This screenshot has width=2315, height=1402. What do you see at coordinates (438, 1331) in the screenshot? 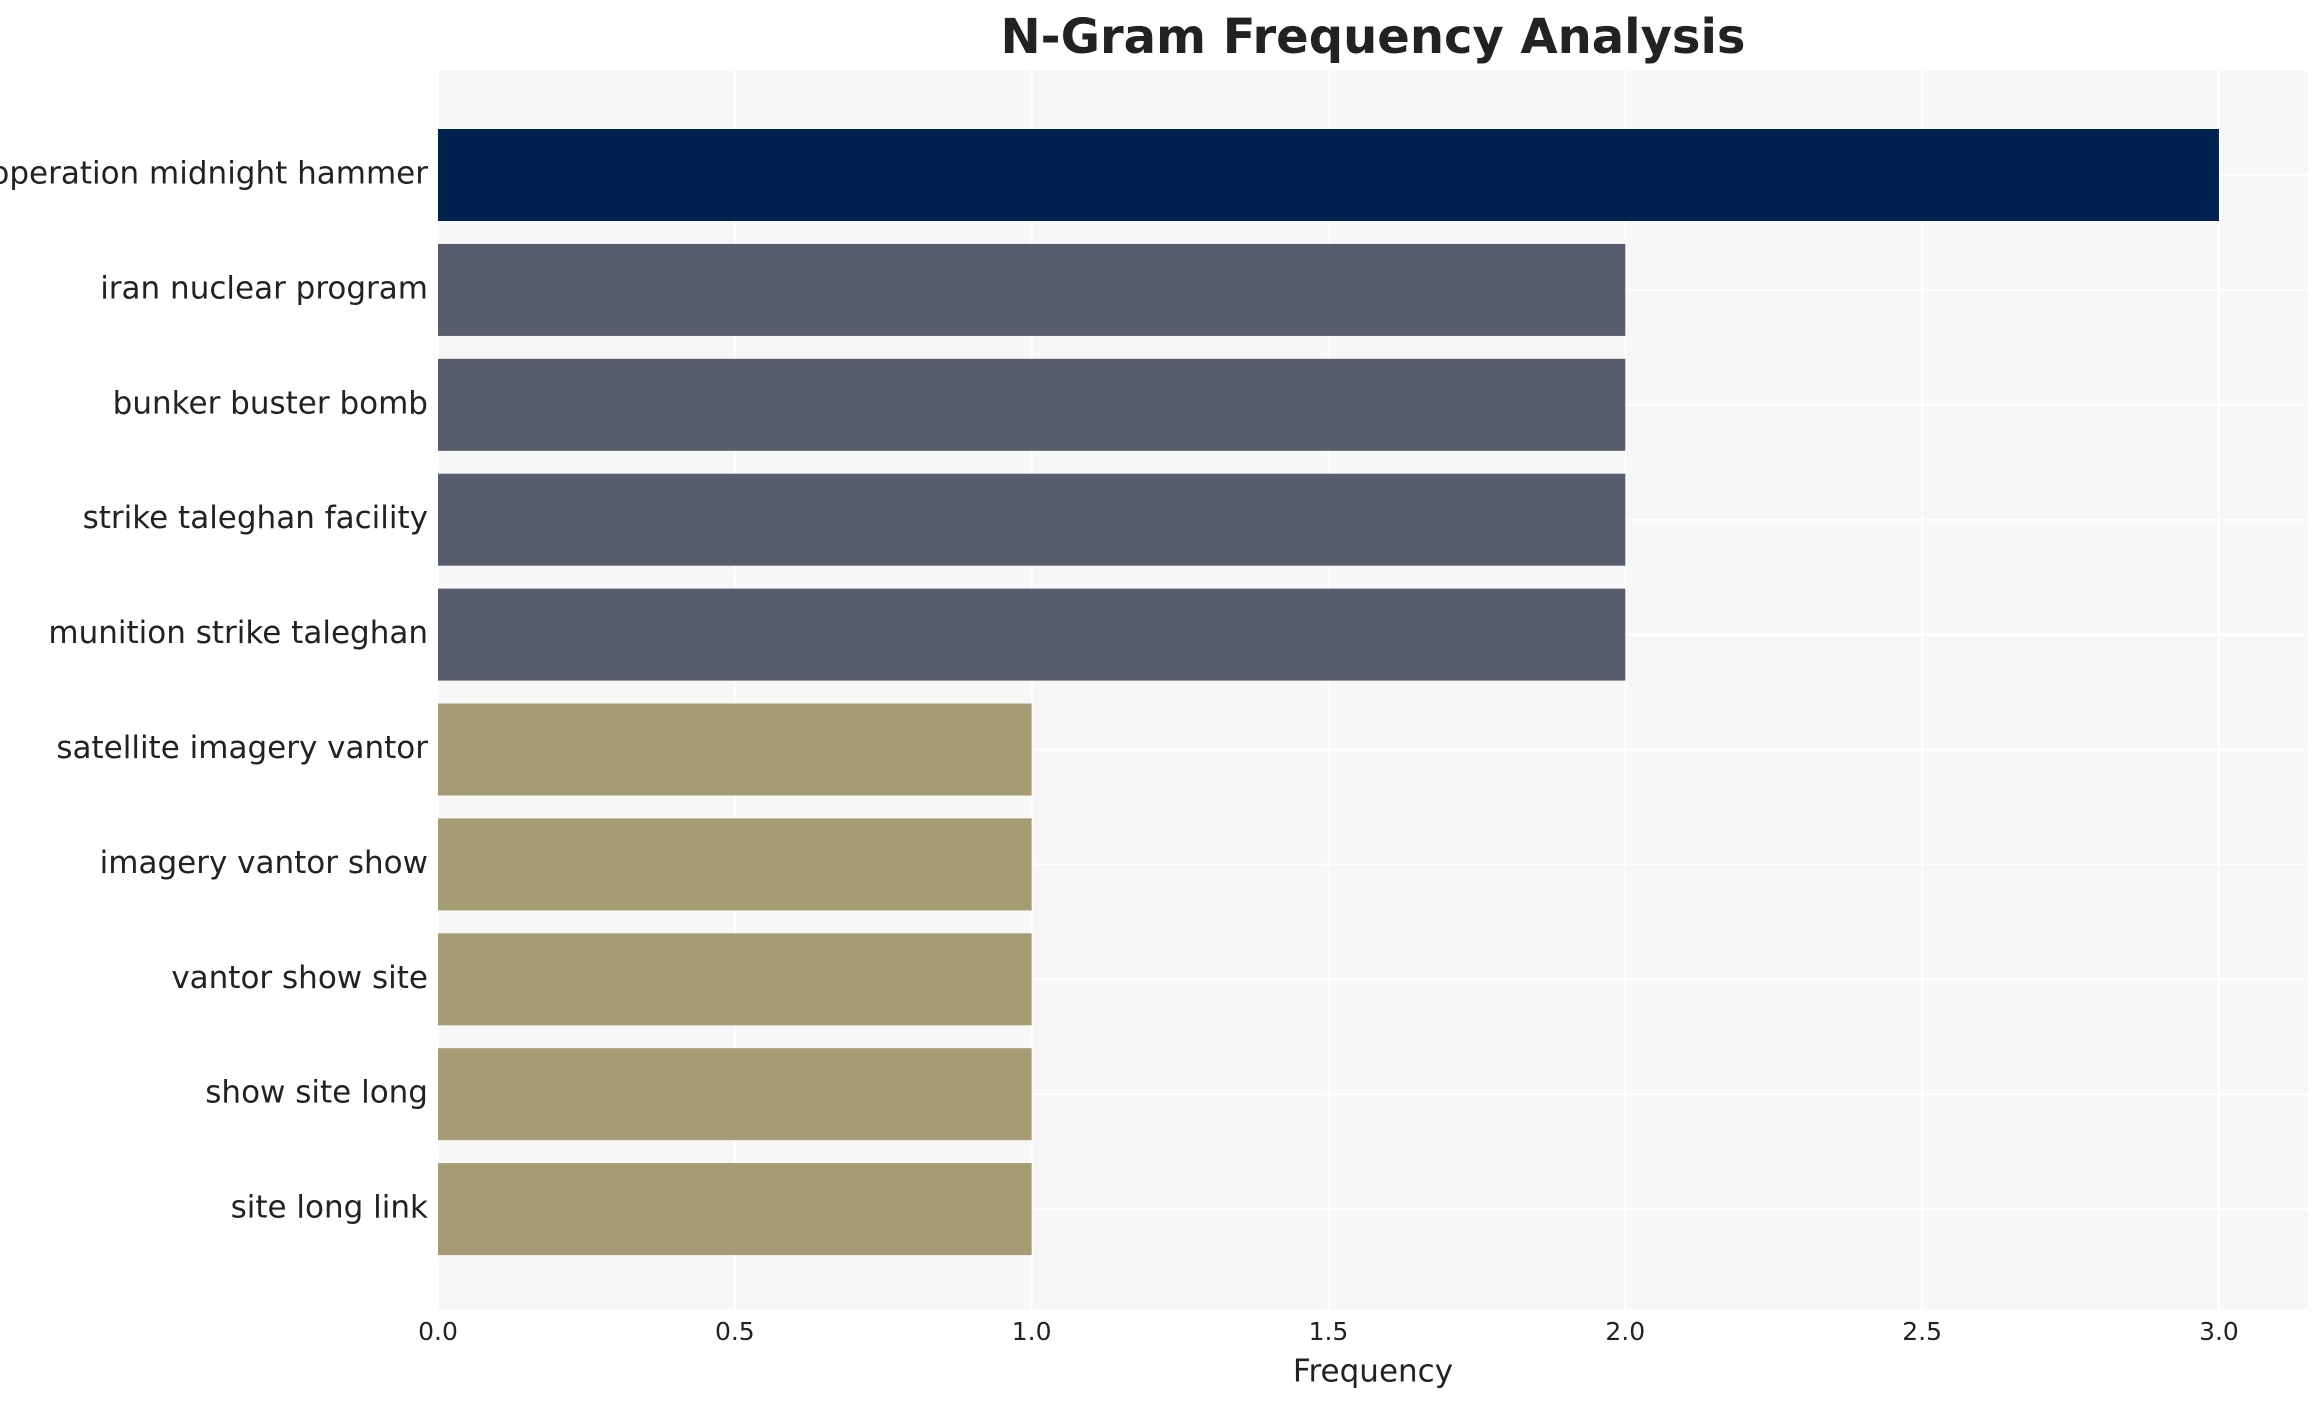
I see `x-tick-label: 0.0` at bounding box center [438, 1331].